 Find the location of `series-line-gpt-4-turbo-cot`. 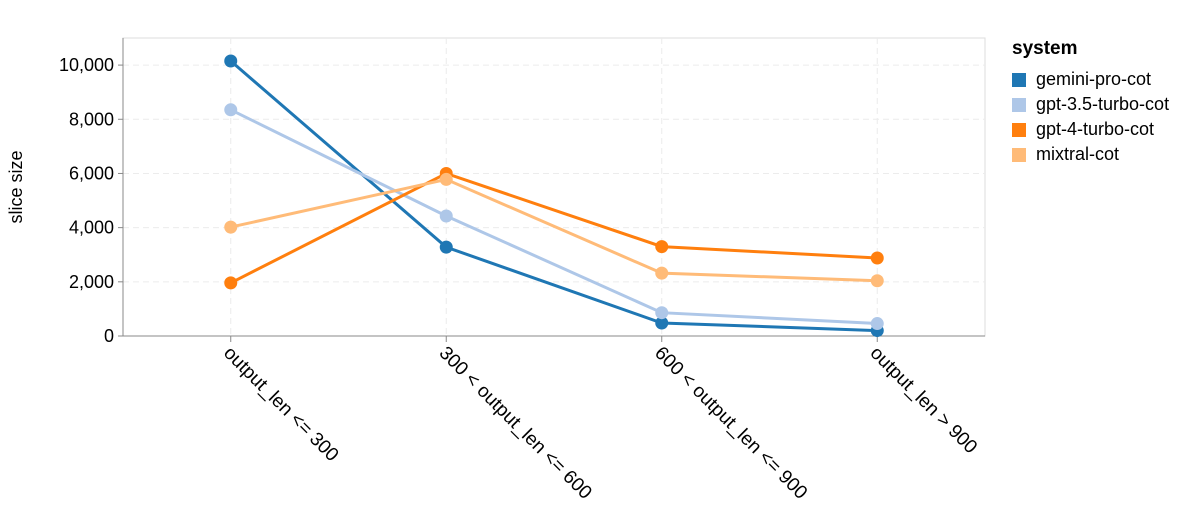

series-line-gpt-4-turbo-cot is located at coordinates (554, 228).